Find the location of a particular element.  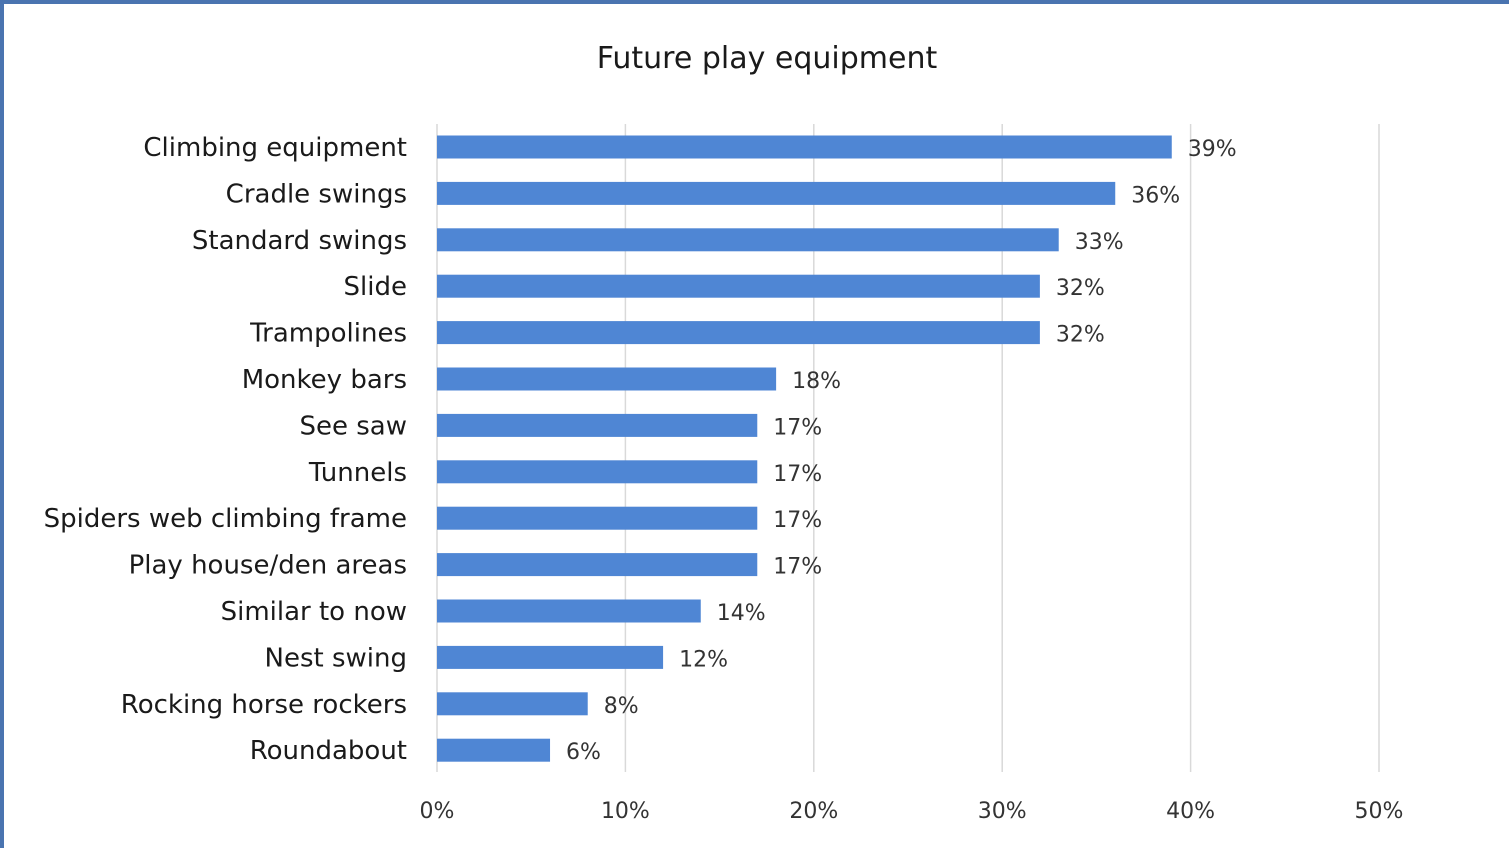

data-label: 12% is located at coordinates (703, 659).